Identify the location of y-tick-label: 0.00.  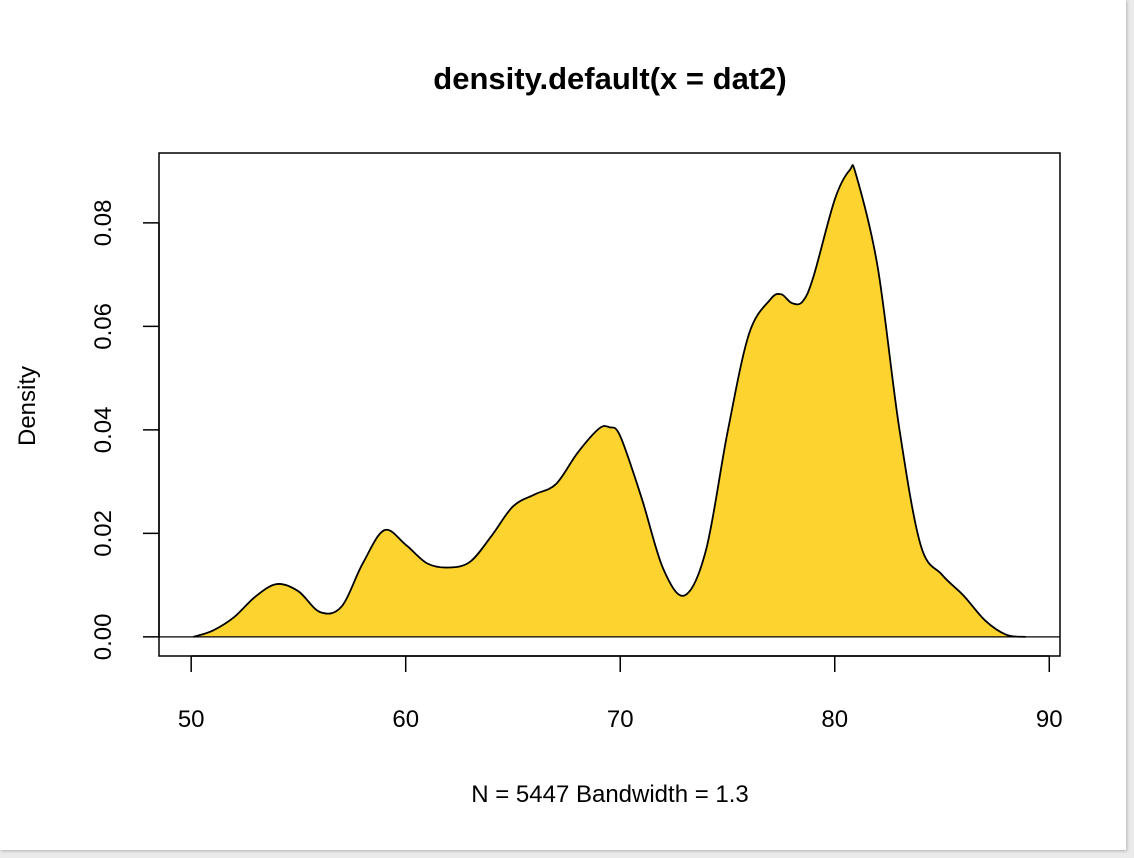
(103, 636).